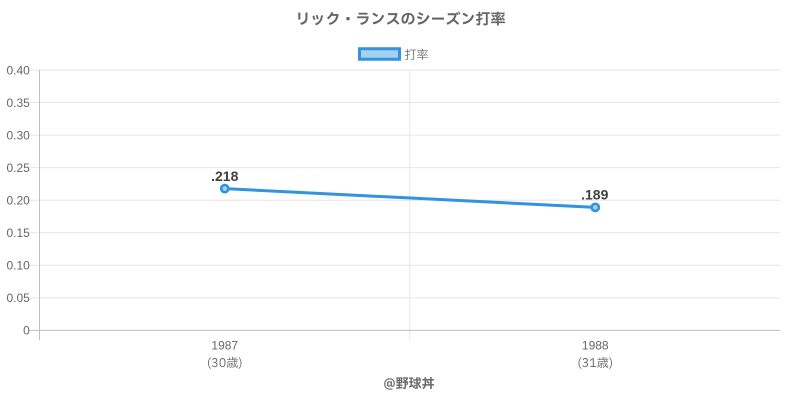  I want to click on svg-text: 1987, so click(224, 346).